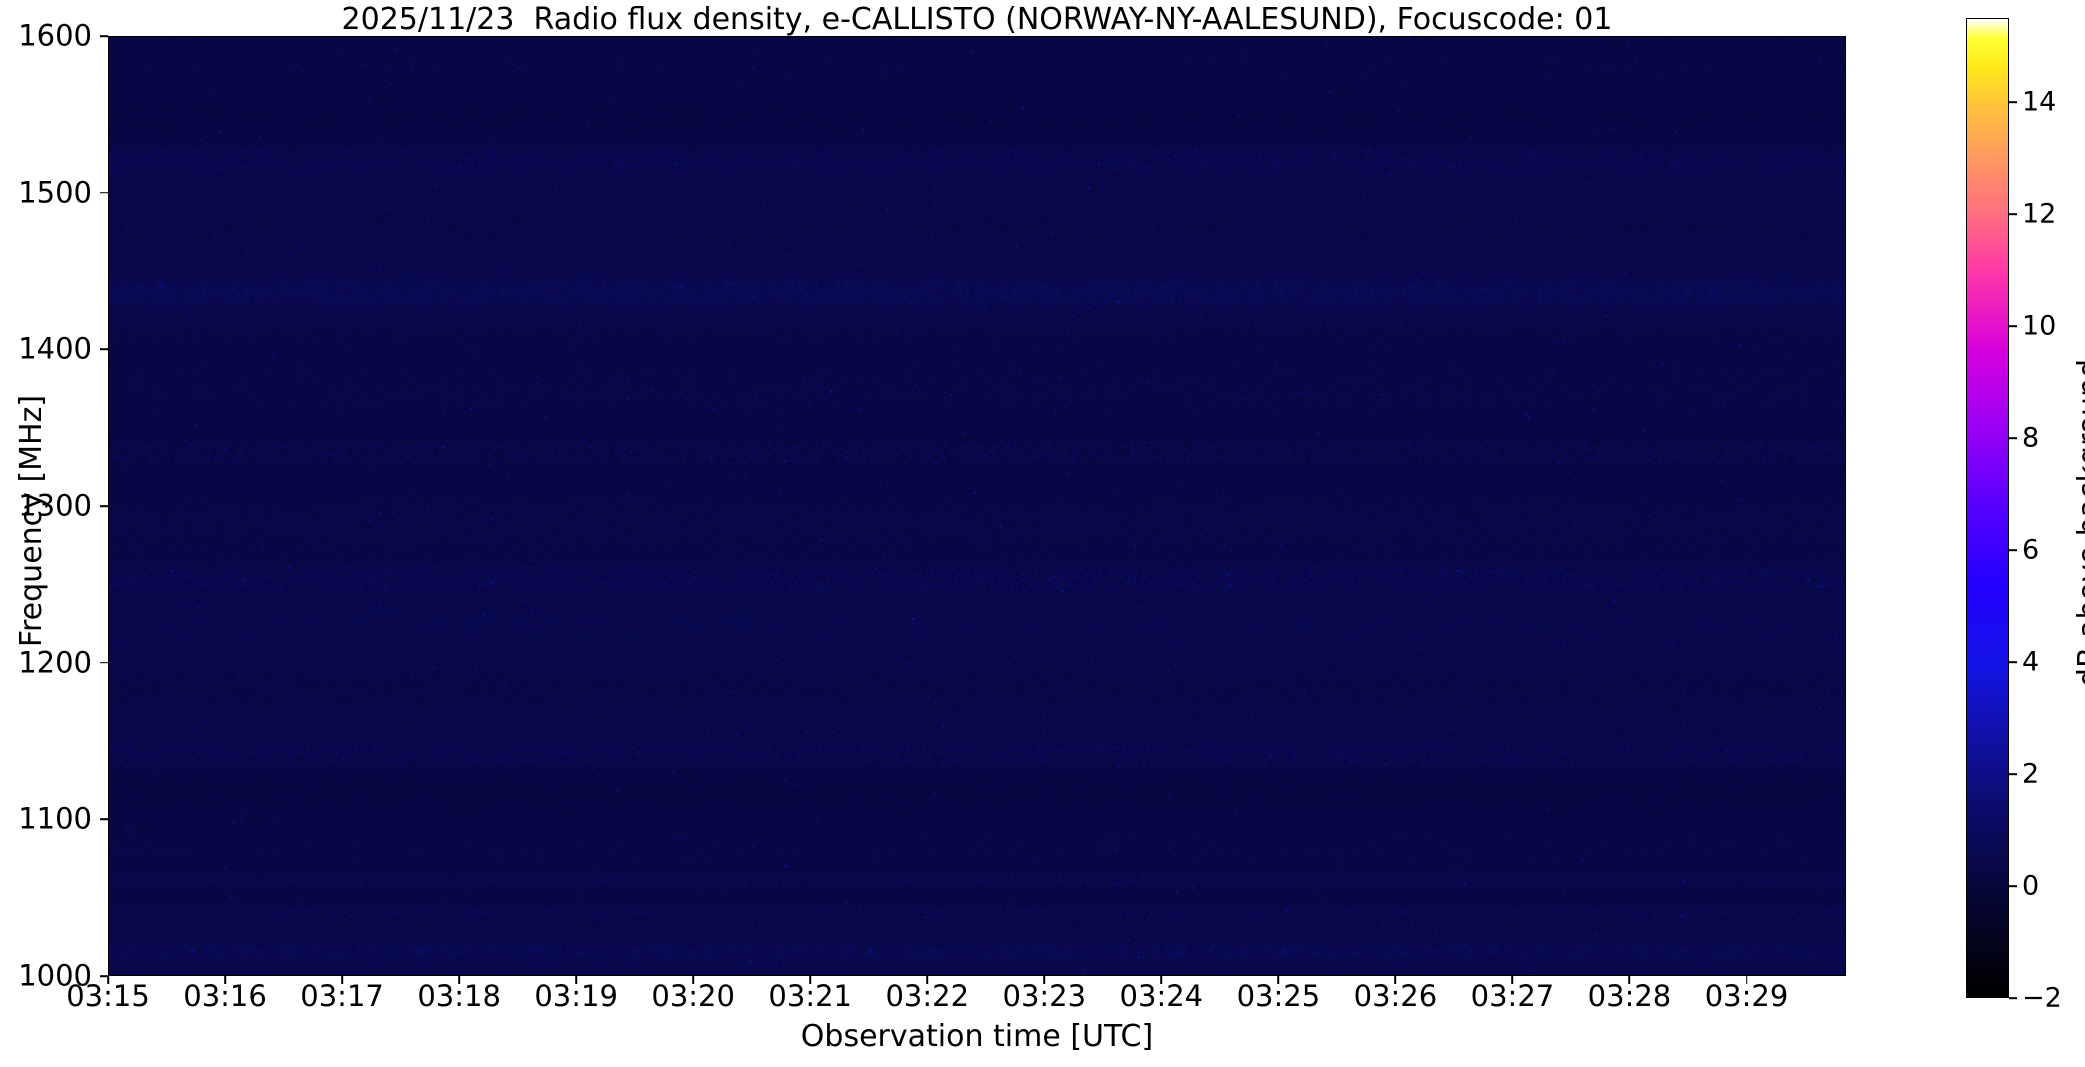 The width and height of the screenshot is (2085, 1067). I want to click on colorbar-tick-label: 10, so click(2039, 326).